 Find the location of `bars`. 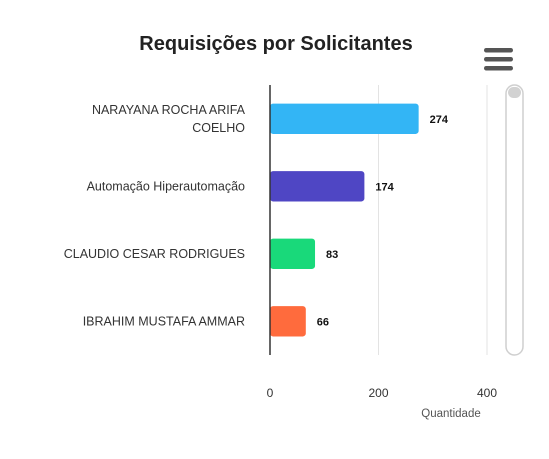

bars is located at coordinates (344, 220).